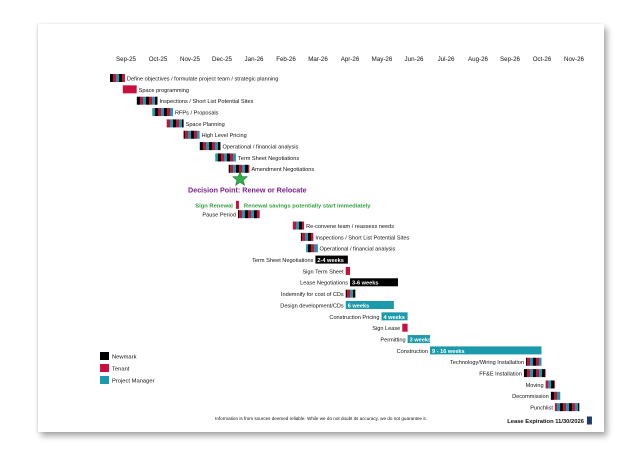 The width and height of the screenshot is (640, 461). What do you see at coordinates (555, 395) in the screenshot?
I see `gantt-bar-decommission` at bounding box center [555, 395].